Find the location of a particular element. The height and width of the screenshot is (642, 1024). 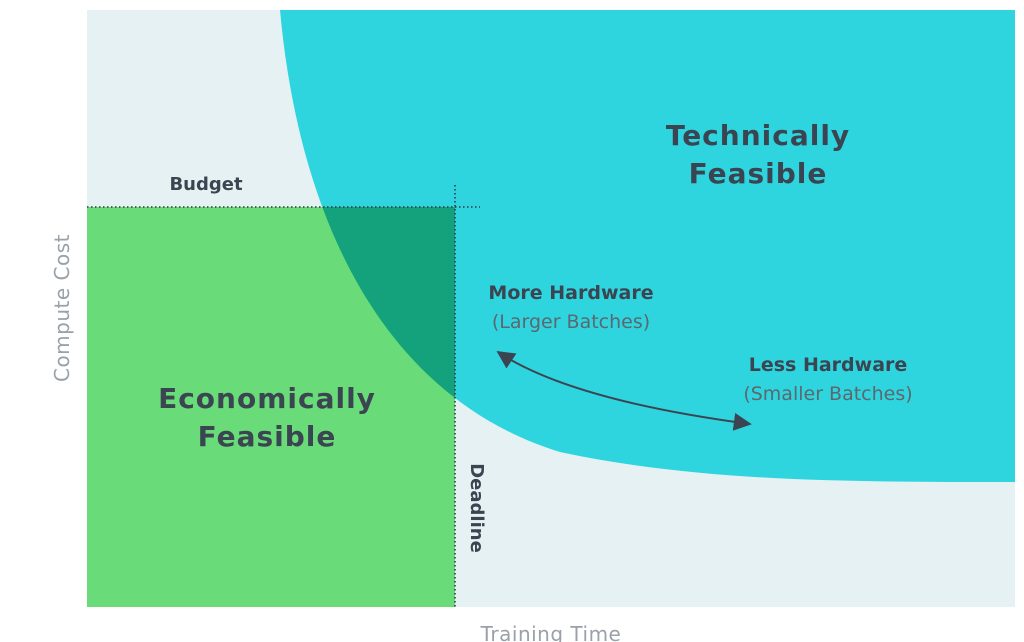

economic-label-line1: Economically is located at coordinates (267, 398).